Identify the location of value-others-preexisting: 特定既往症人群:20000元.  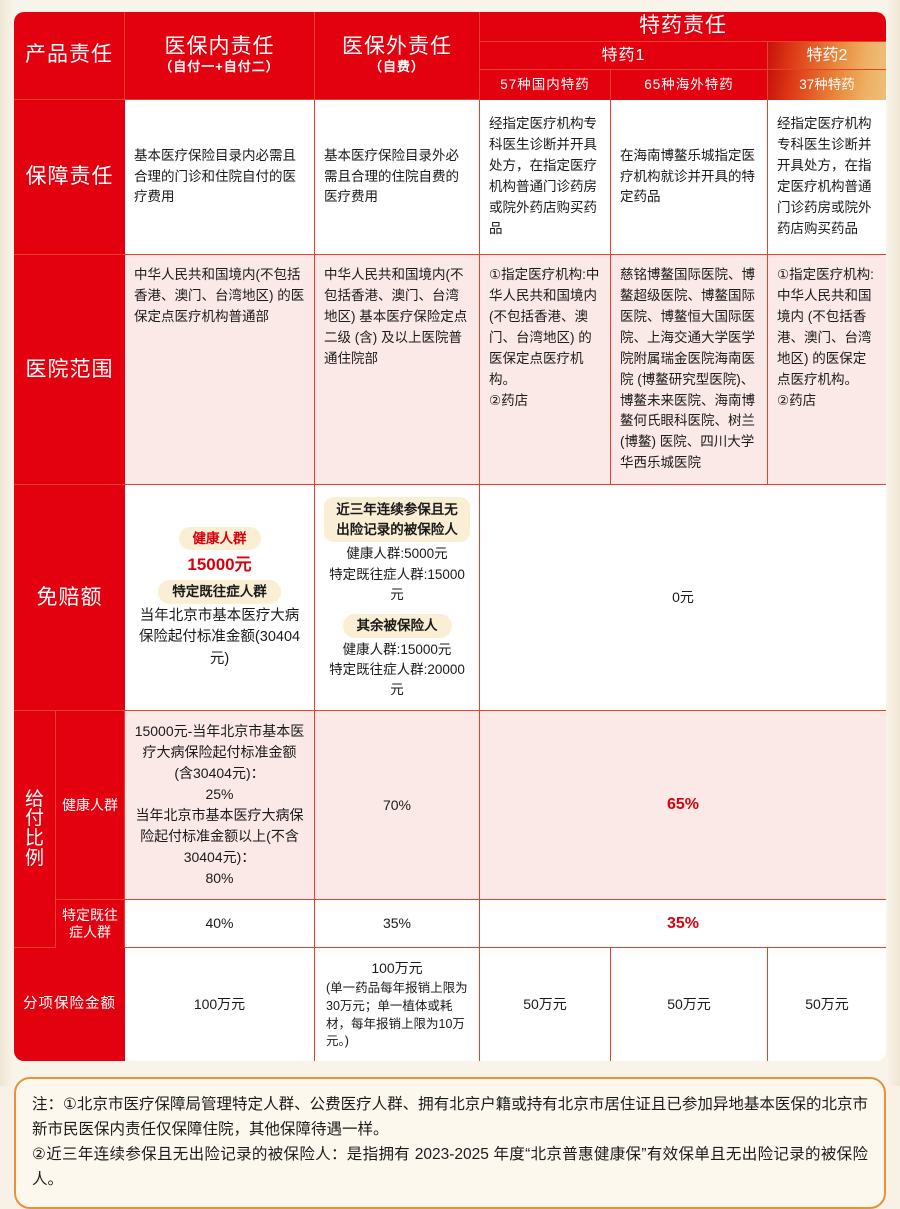
(397, 679).